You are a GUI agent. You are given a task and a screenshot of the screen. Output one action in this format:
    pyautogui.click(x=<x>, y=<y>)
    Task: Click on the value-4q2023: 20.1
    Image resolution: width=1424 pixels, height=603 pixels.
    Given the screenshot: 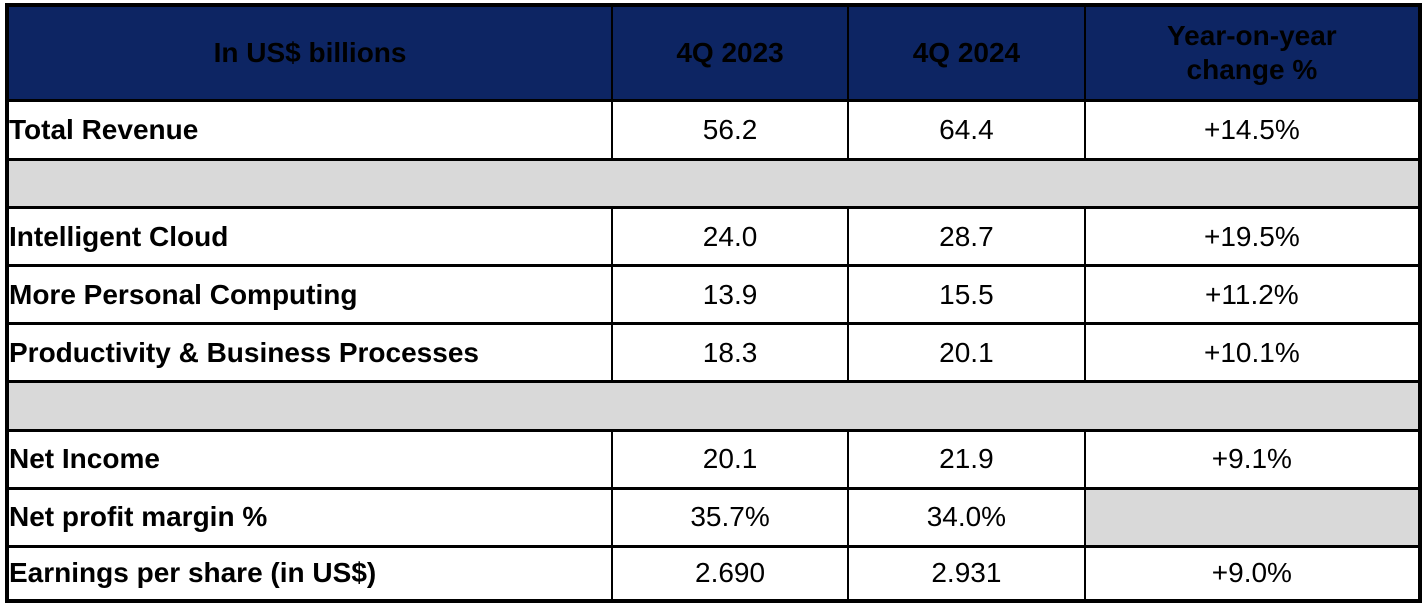 What is the action you would take?
    pyautogui.click(x=730, y=458)
    